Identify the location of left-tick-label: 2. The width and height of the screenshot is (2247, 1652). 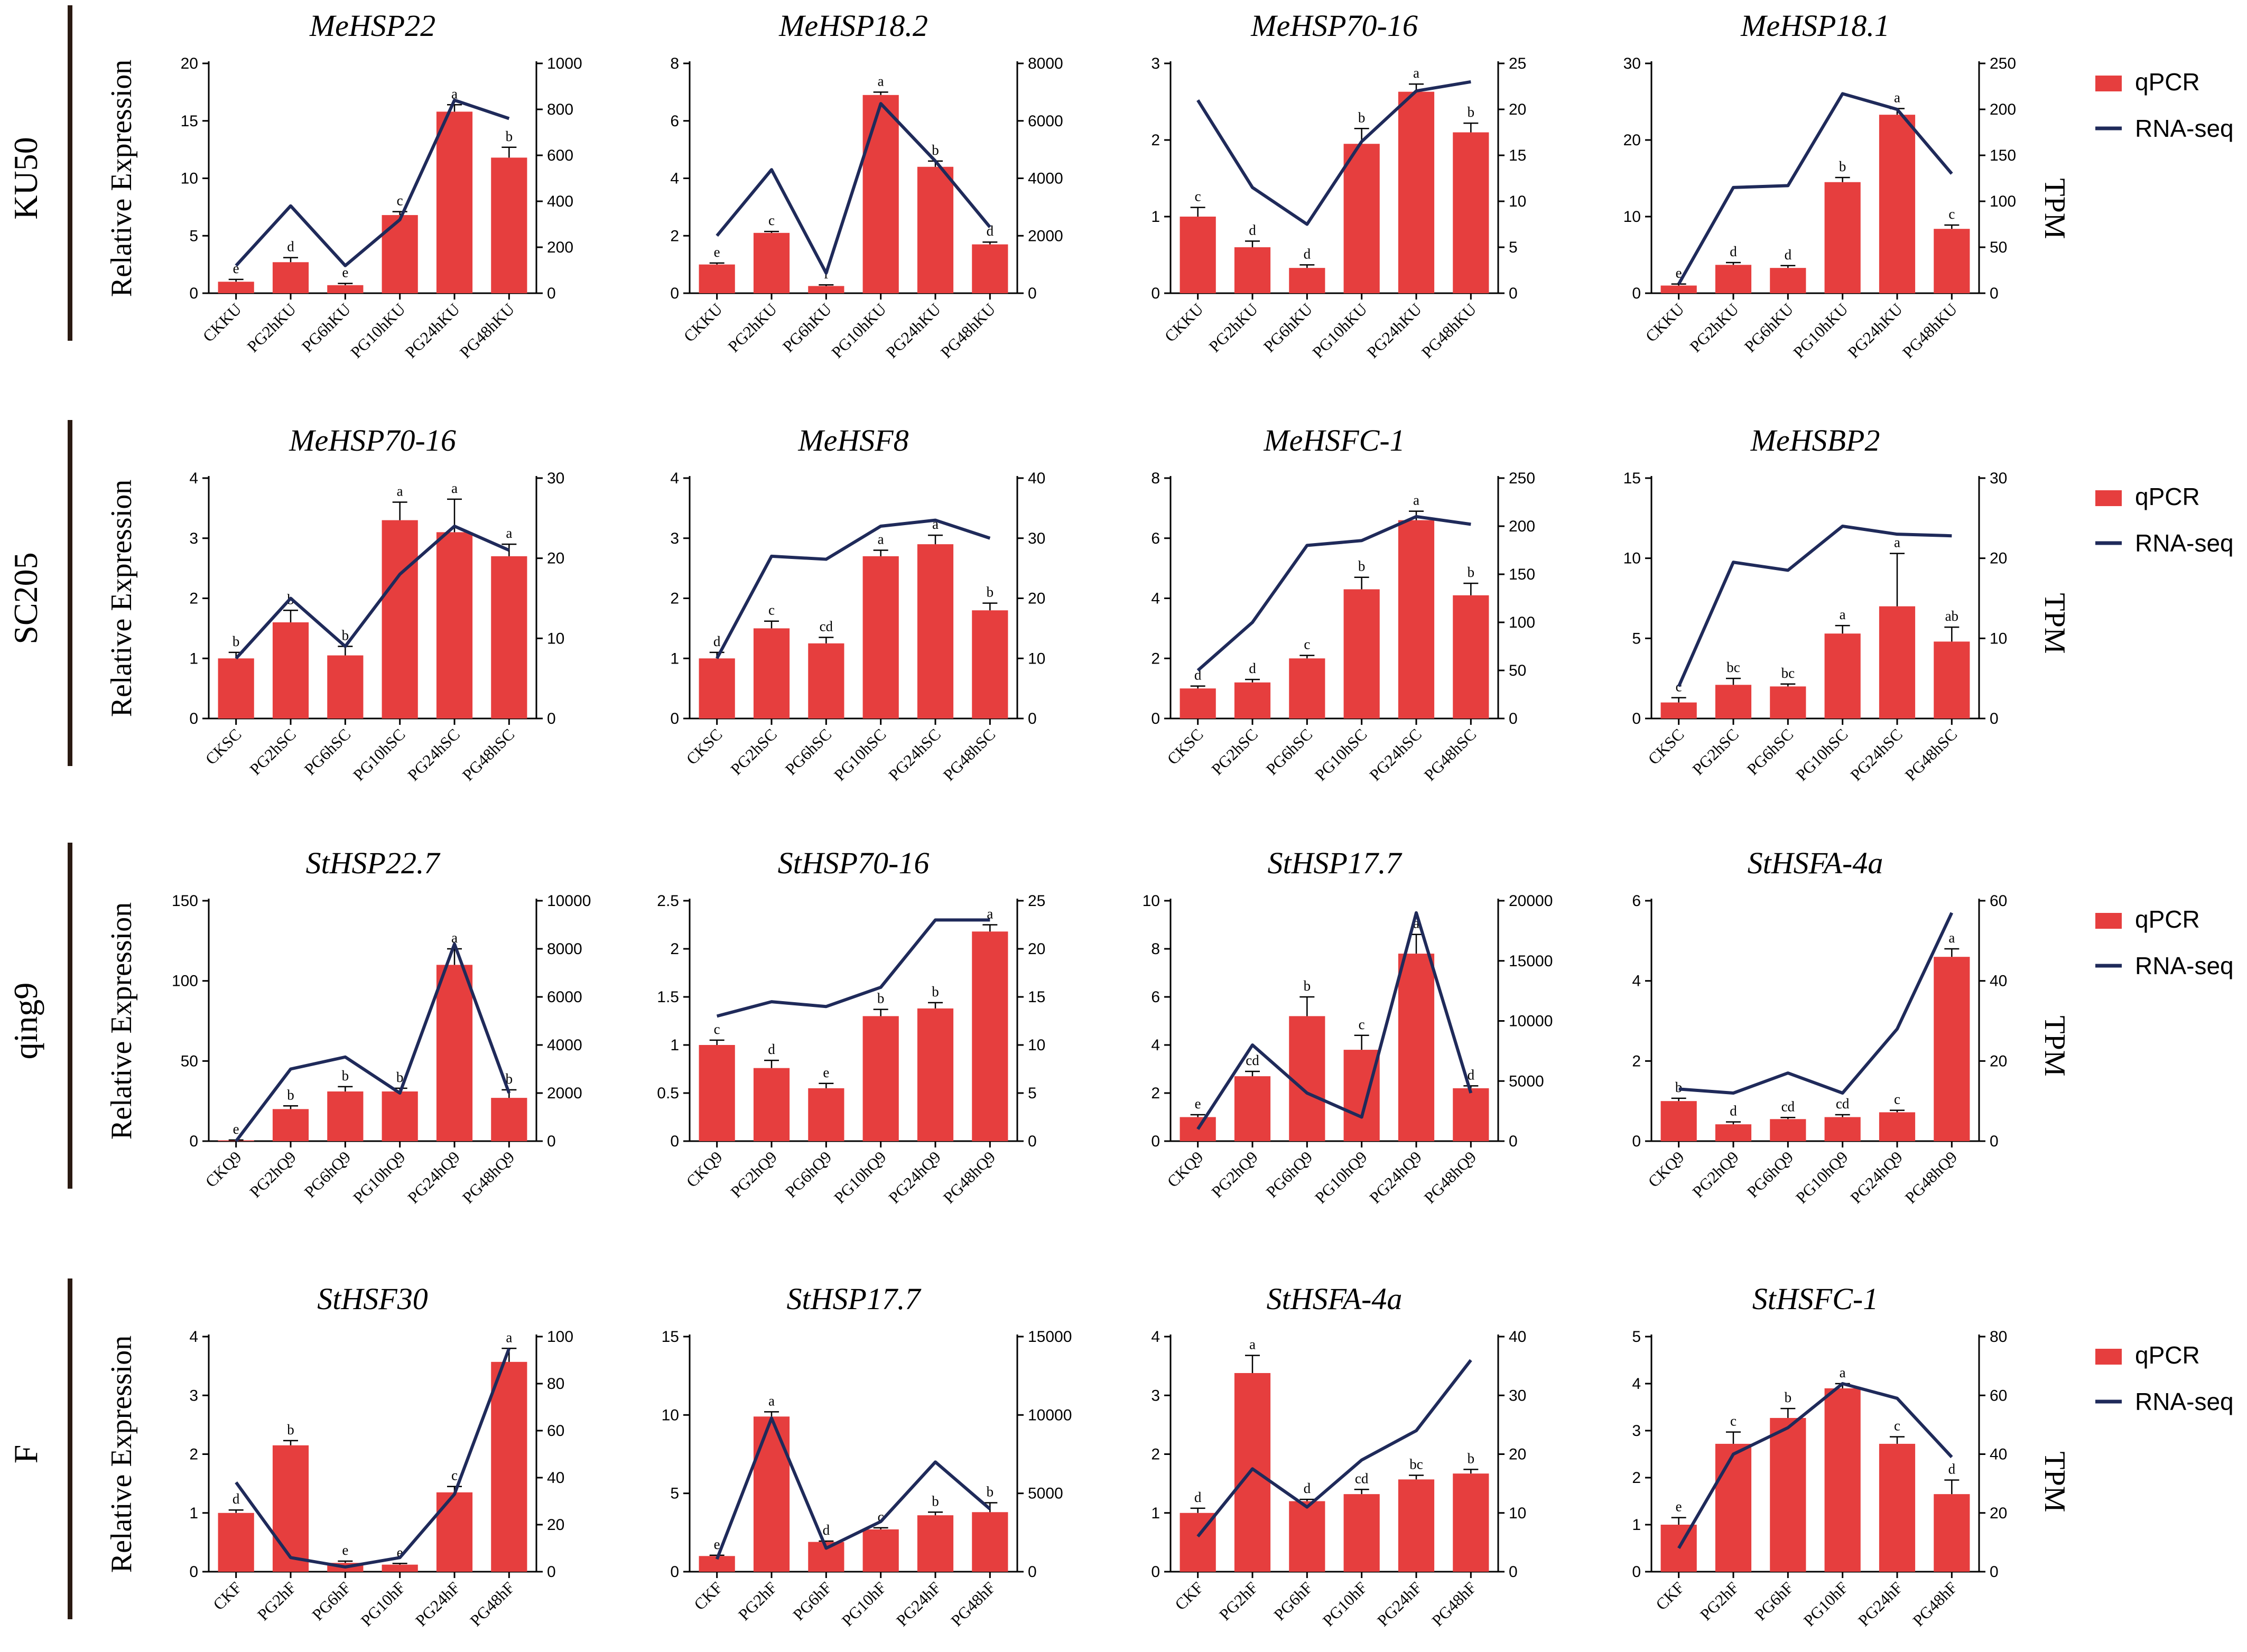
(674, 949).